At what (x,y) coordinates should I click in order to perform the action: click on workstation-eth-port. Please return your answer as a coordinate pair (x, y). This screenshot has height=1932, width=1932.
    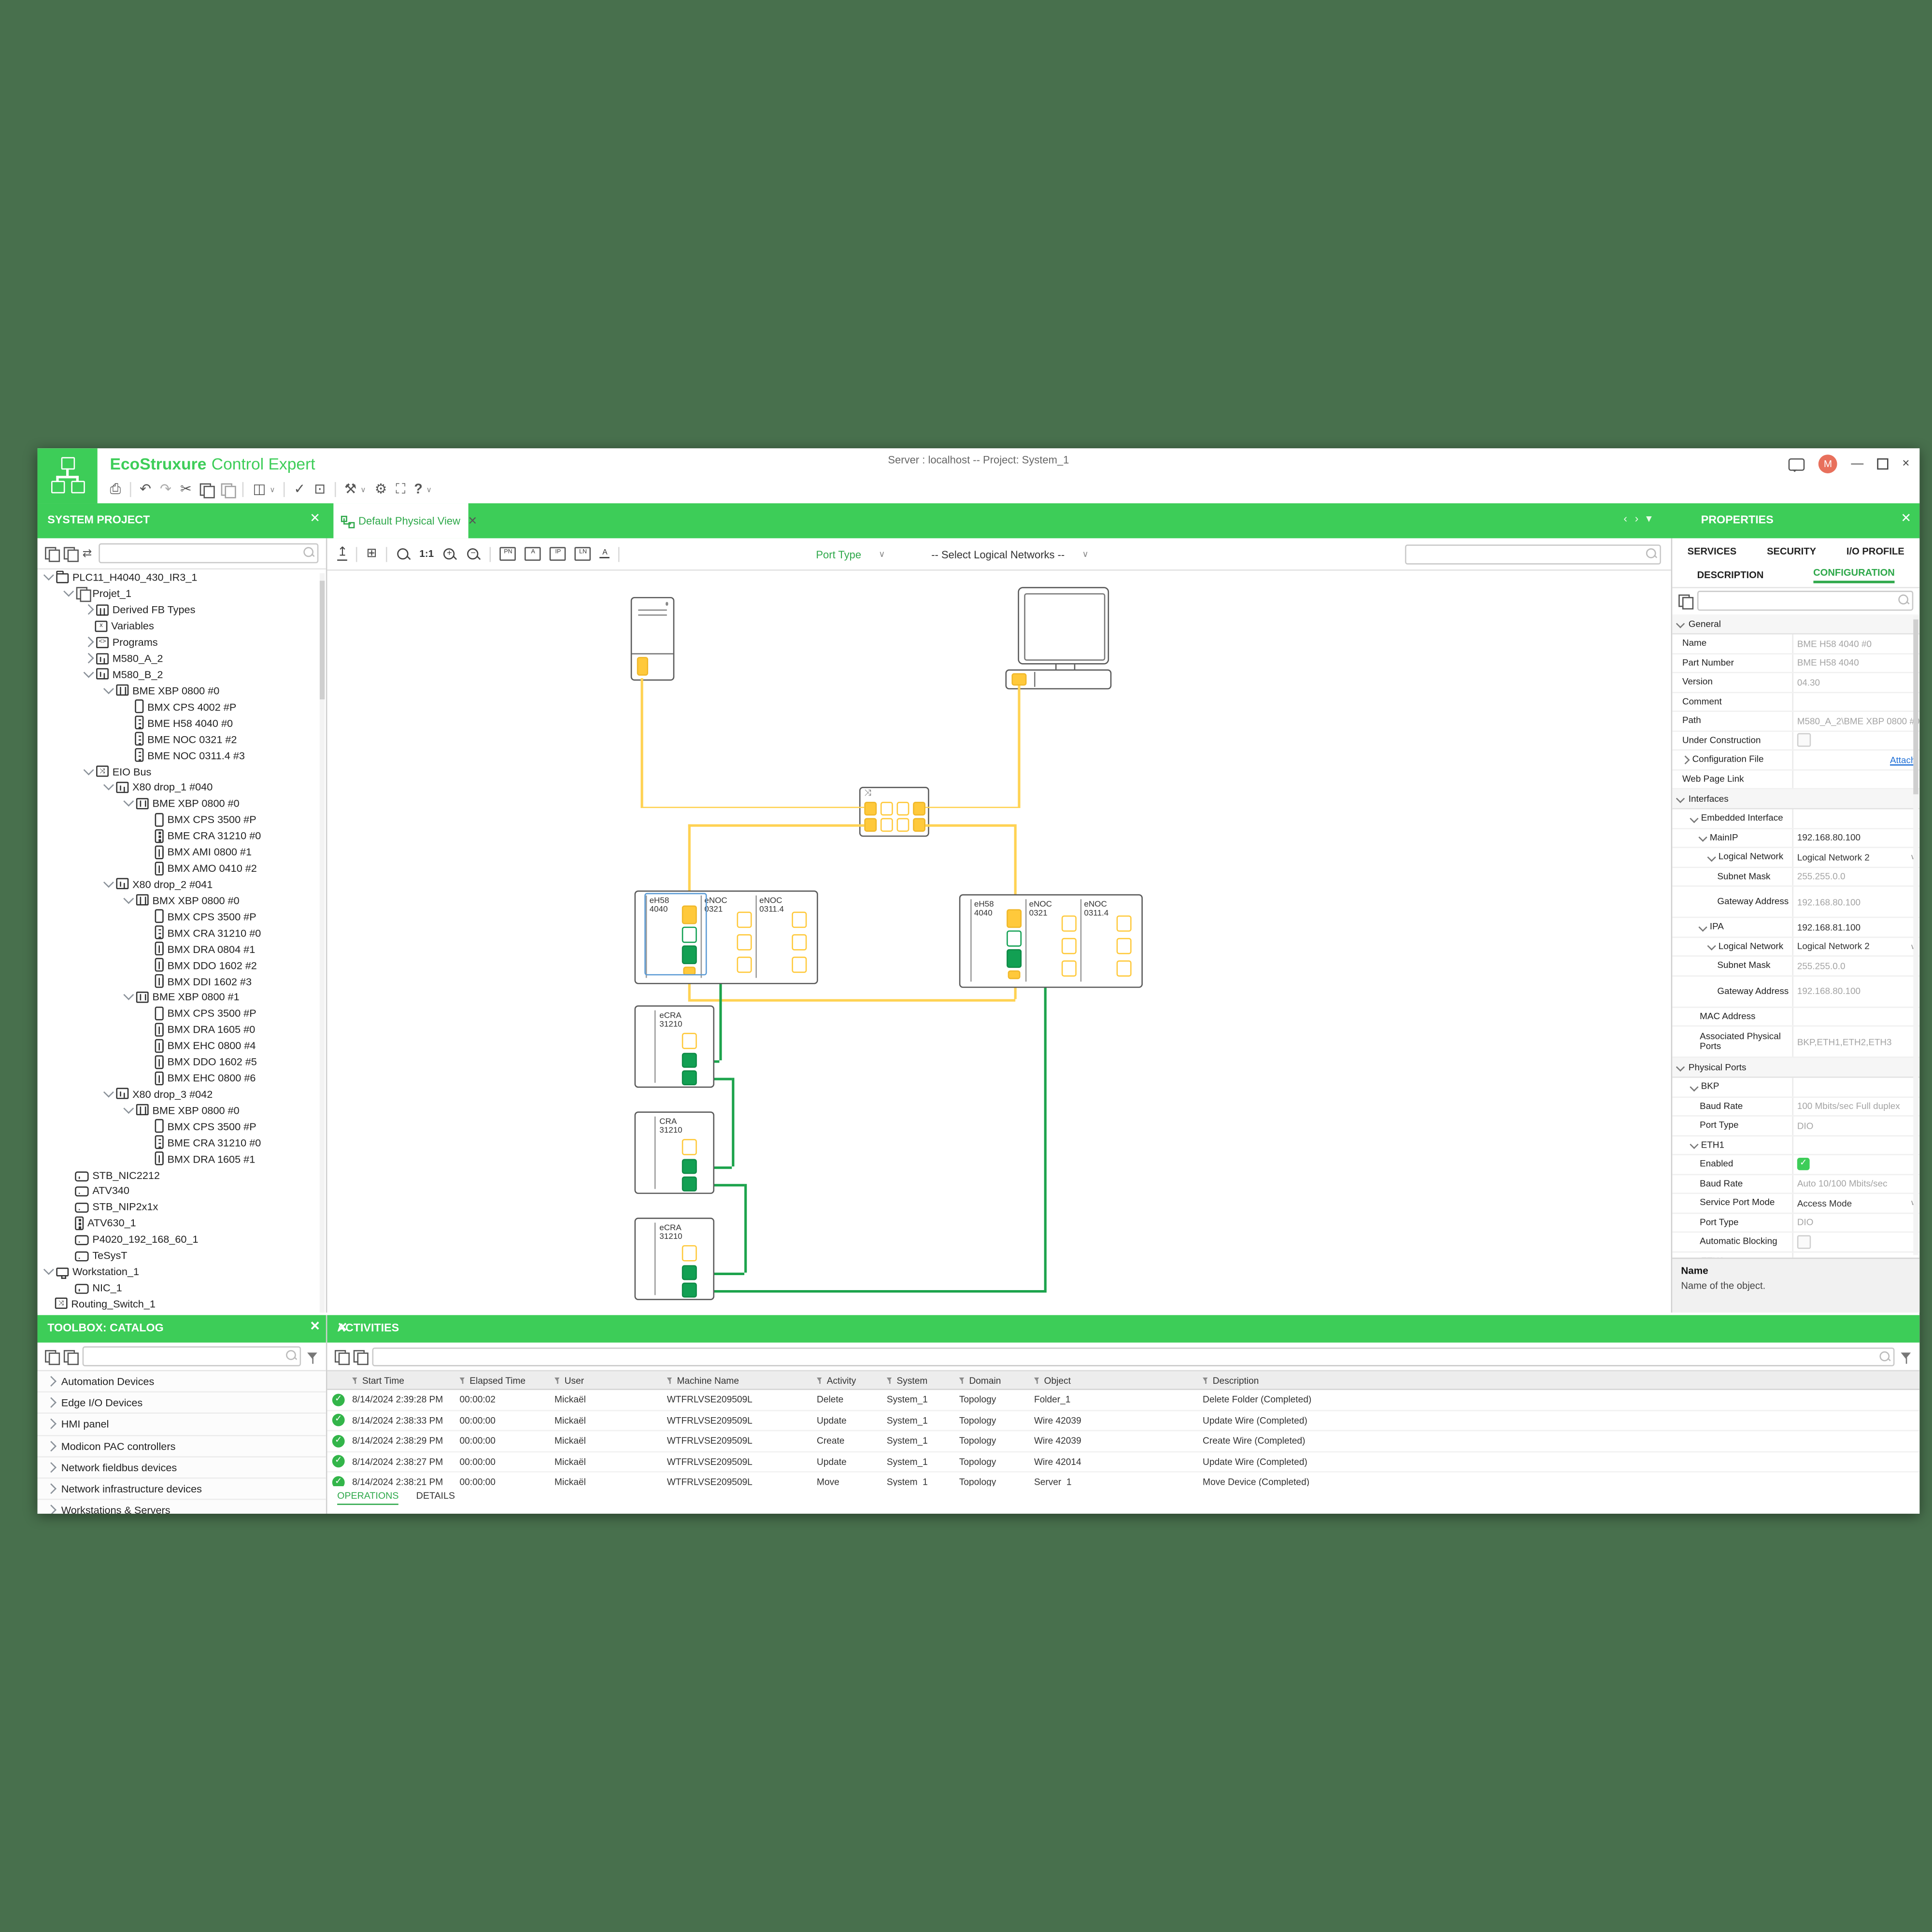
    Looking at the image, I should click on (1019, 679).